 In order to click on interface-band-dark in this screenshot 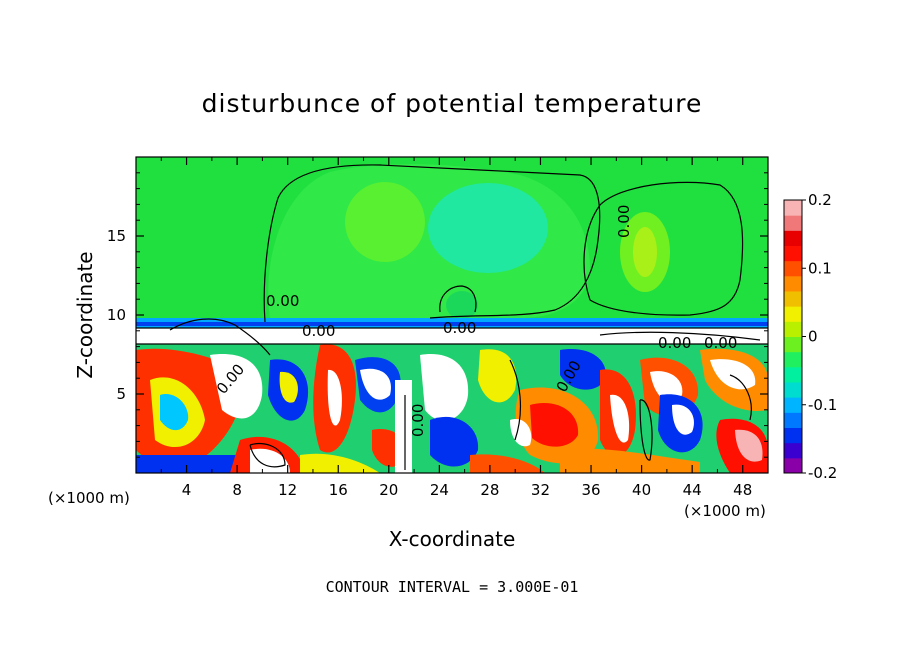, I will do `click(452, 324)`.